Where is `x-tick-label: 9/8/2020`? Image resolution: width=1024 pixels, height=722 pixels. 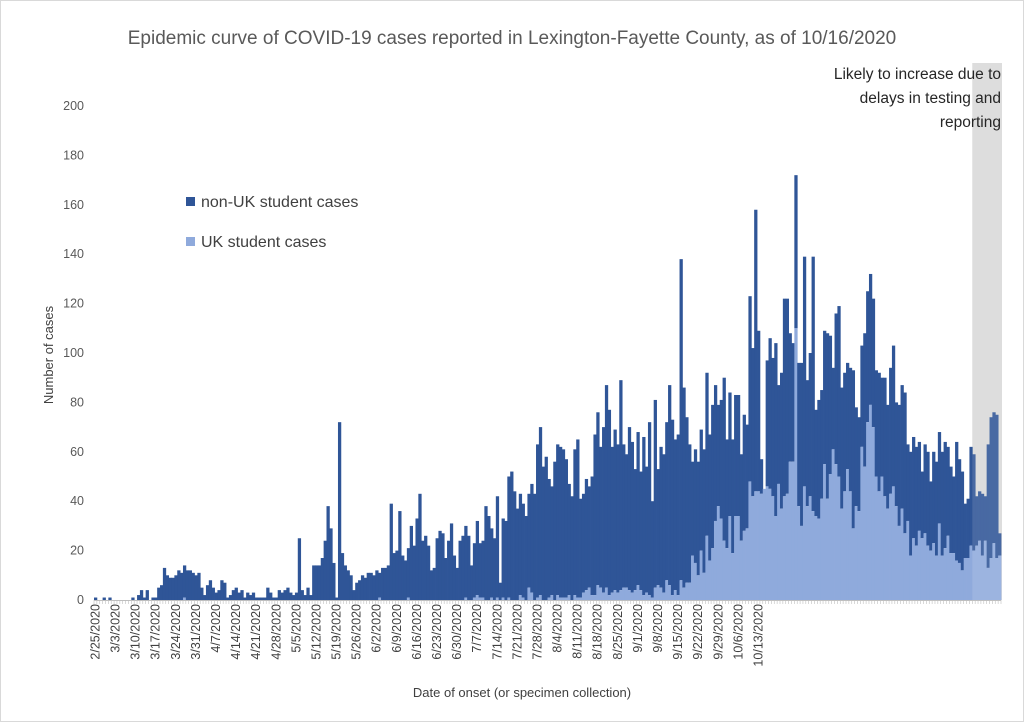 x-tick-label: 9/8/2020 is located at coordinates (658, 628).